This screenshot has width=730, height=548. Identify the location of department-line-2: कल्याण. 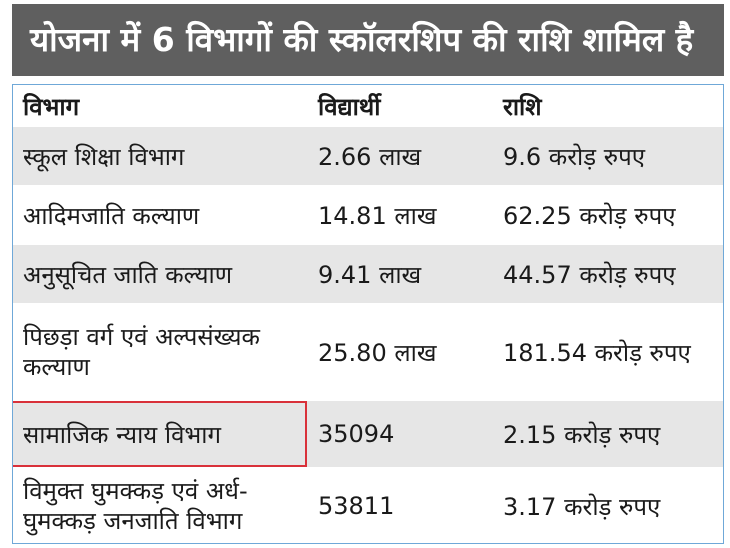
(56, 367).